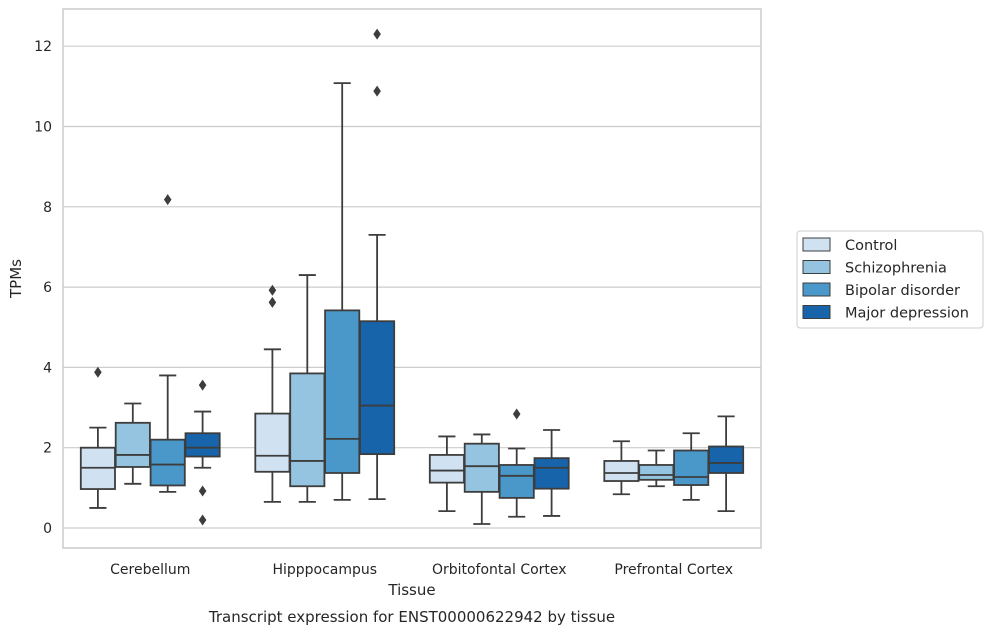 The image size is (992, 634). What do you see at coordinates (43, 47) in the screenshot?
I see `y-tick-label-12: 12` at bounding box center [43, 47].